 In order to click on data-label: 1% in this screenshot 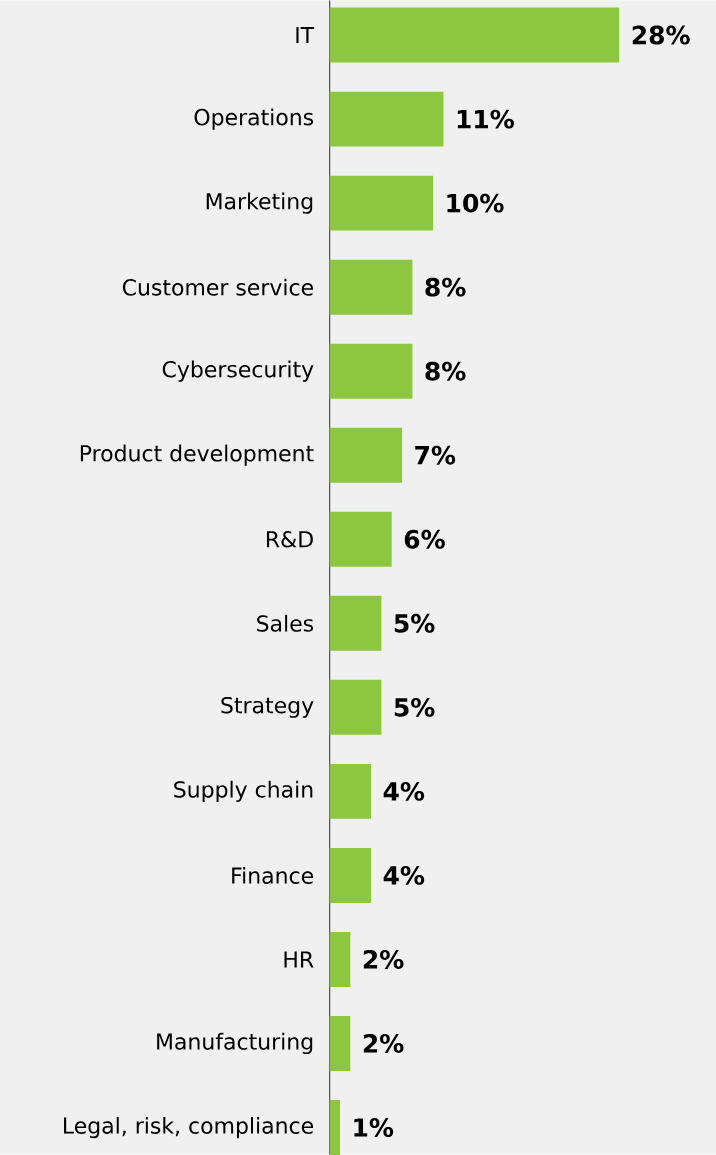, I will do `click(374, 1127)`.